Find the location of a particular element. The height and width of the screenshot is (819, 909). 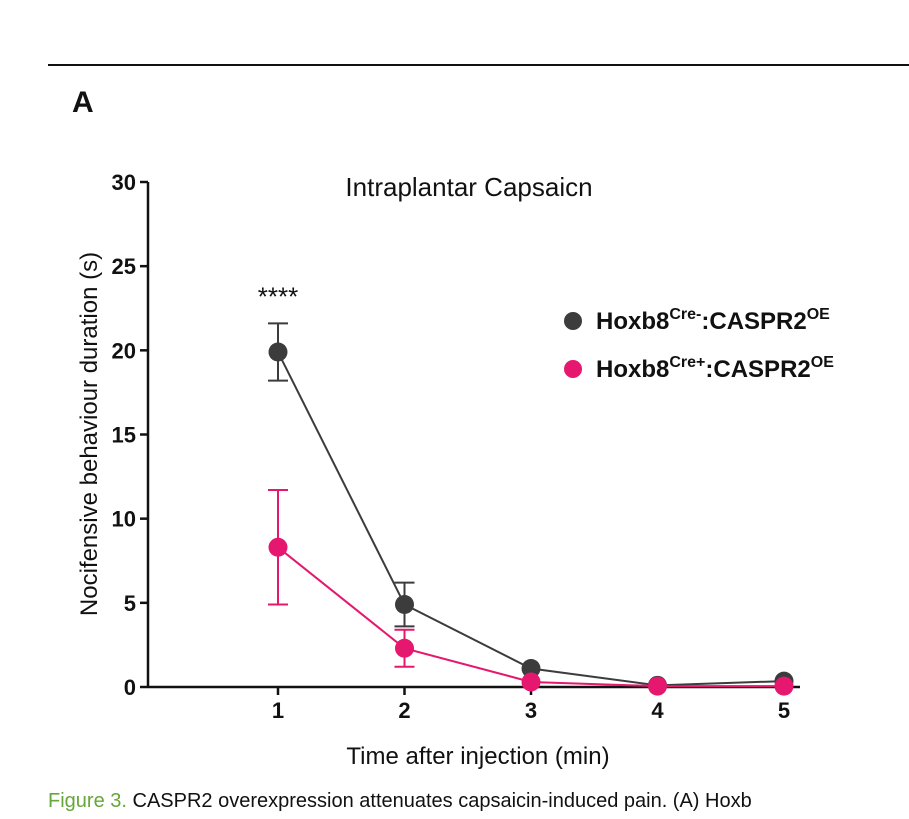

annotation-layer: **** is located at coordinates (278, 297).